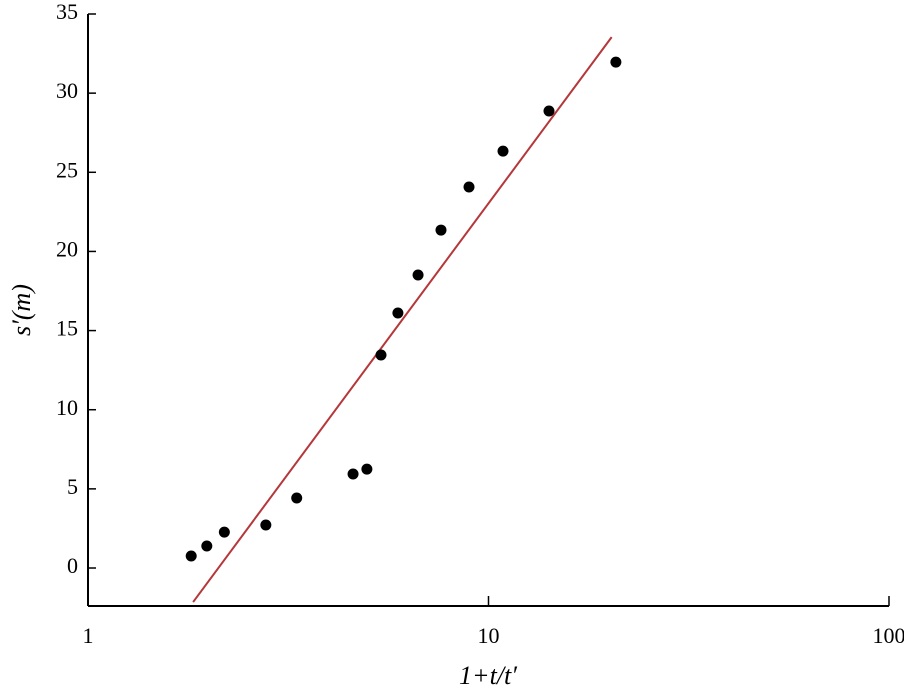  I want to click on y-tick-label: 30, so click(67, 90).